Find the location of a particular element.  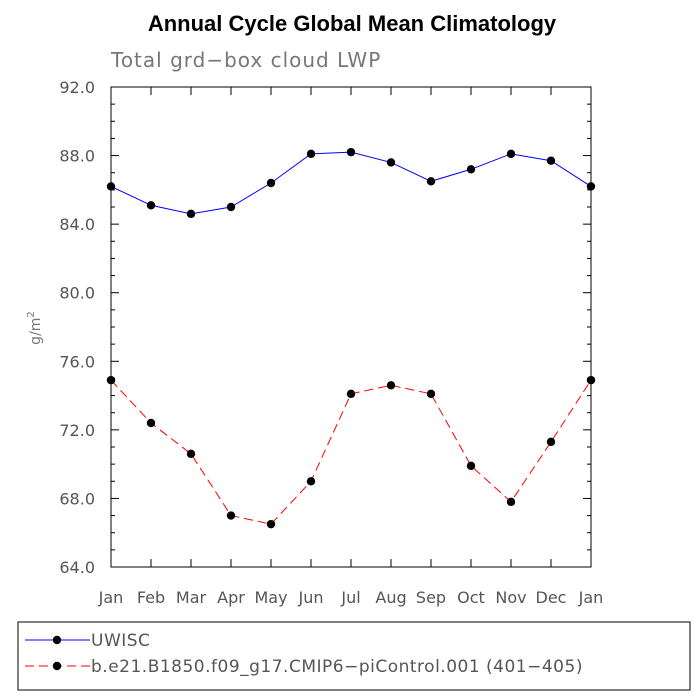

x-tick-label: Jul is located at coordinates (350, 597).